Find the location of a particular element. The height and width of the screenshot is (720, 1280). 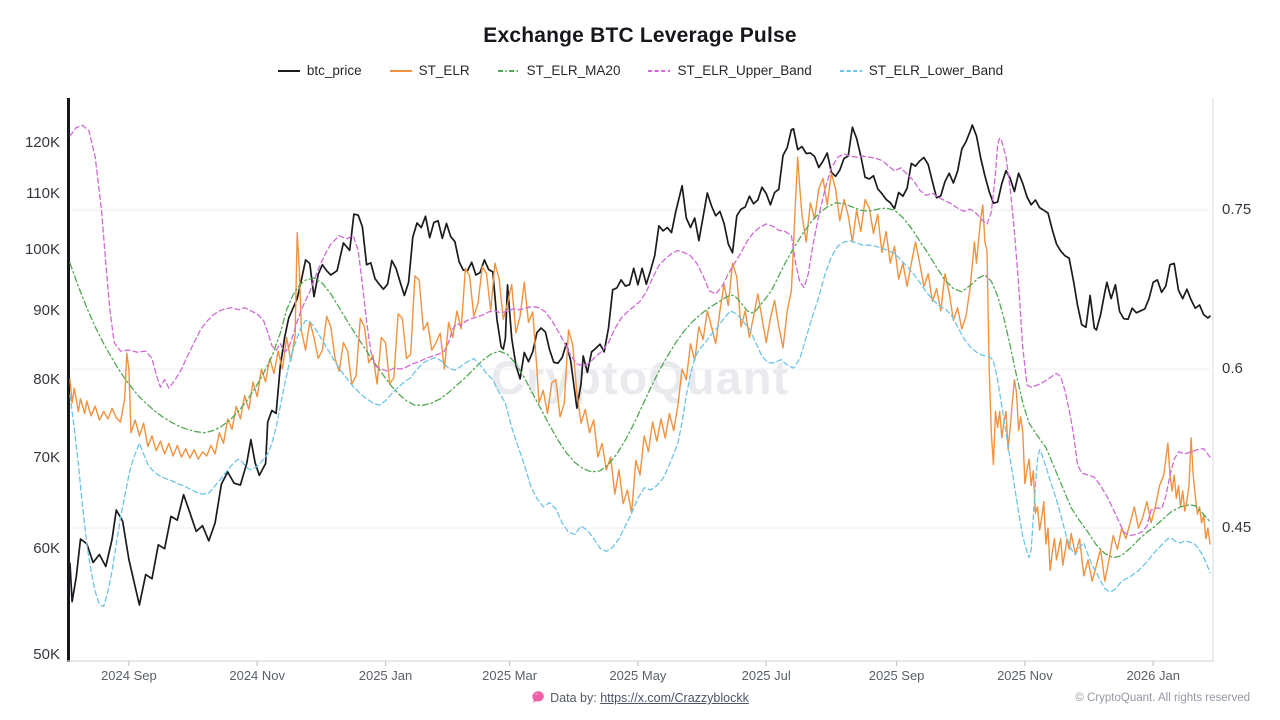

legend-label: ST_ELR is located at coordinates (444, 70).